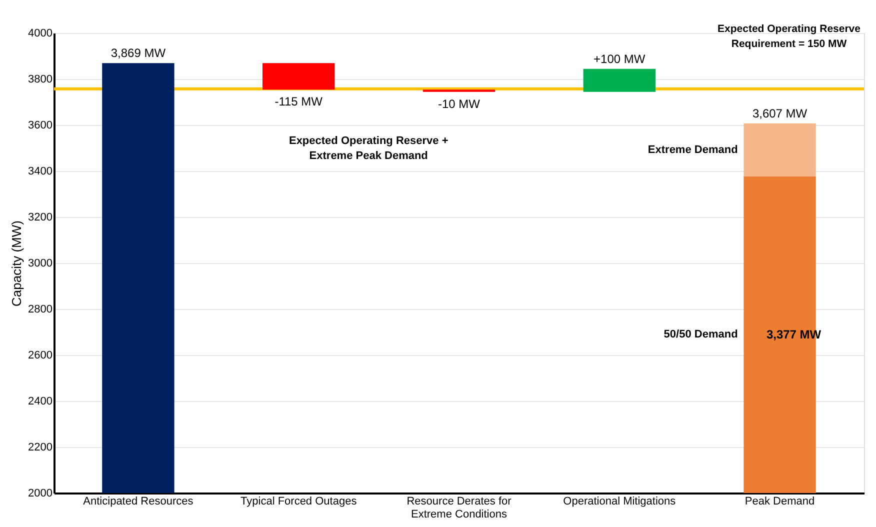 The height and width of the screenshot is (527, 876). What do you see at coordinates (40, 264) in the screenshot?
I see `y-tick-label: 3000` at bounding box center [40, 264].